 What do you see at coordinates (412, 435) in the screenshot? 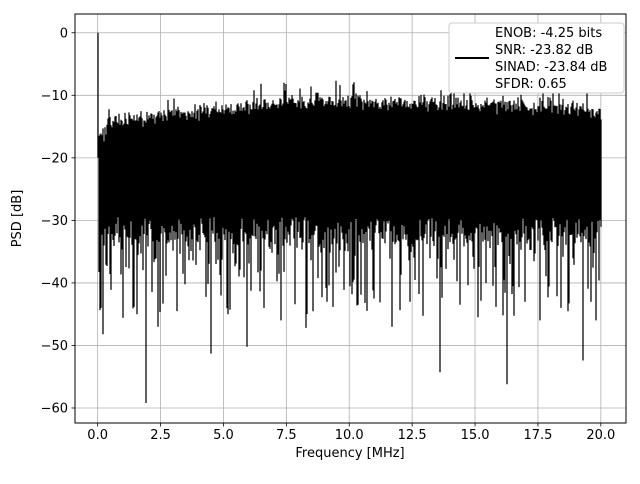
I see `x-tick-label: 12.5` at bounding box center [412, 435].